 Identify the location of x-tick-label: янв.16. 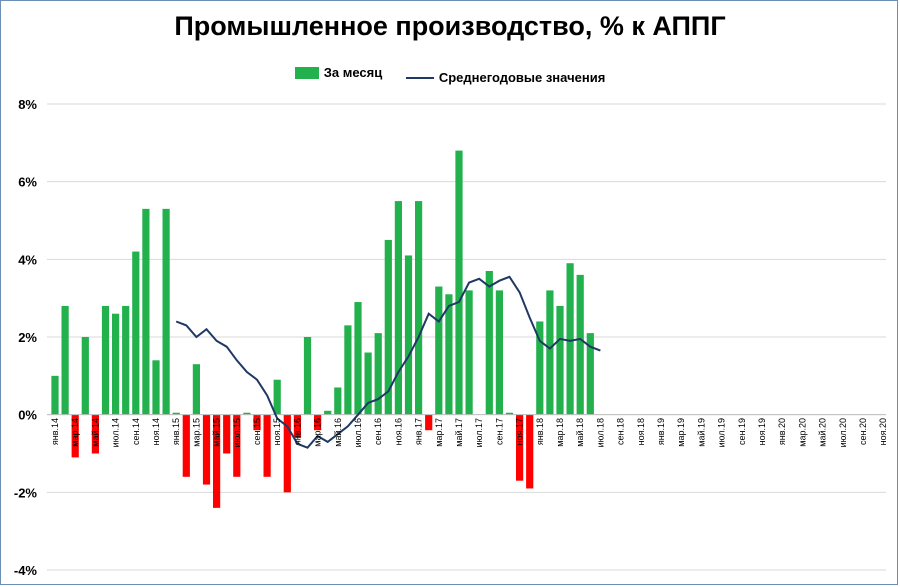
(297, 431).